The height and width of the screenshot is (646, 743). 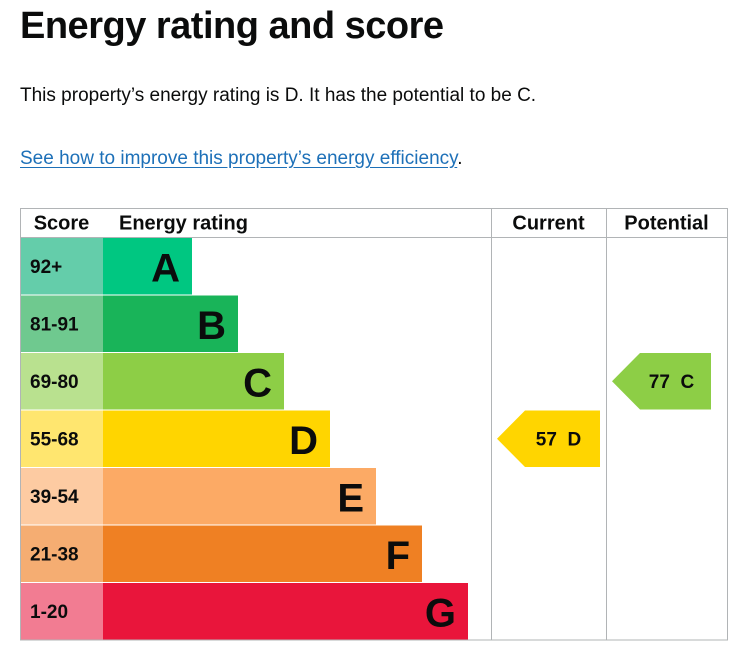 I want to click on score-cell-d, so click(x=62, y=438).